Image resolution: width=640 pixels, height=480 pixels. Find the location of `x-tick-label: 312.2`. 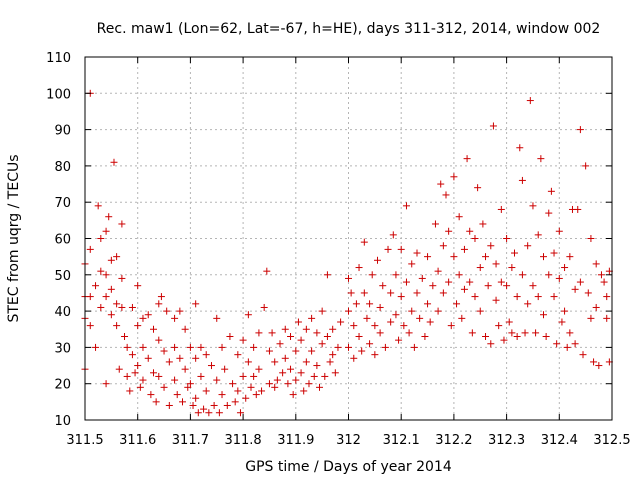

x-tick-label: 312.2 is located at coordinates (453, 440).